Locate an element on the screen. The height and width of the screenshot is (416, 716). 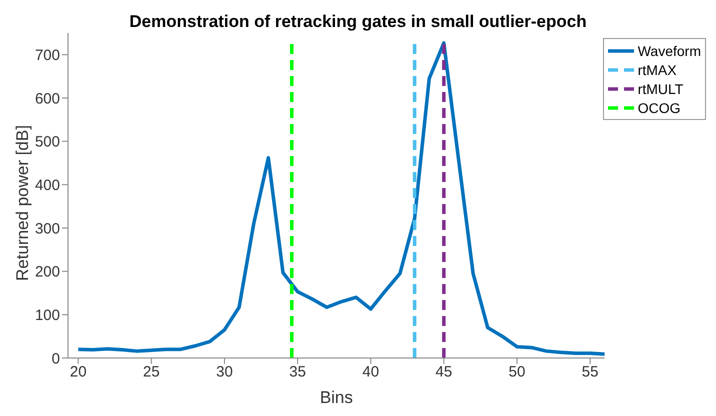
y-tick-label: 400 is located at coordinates (47, 185).